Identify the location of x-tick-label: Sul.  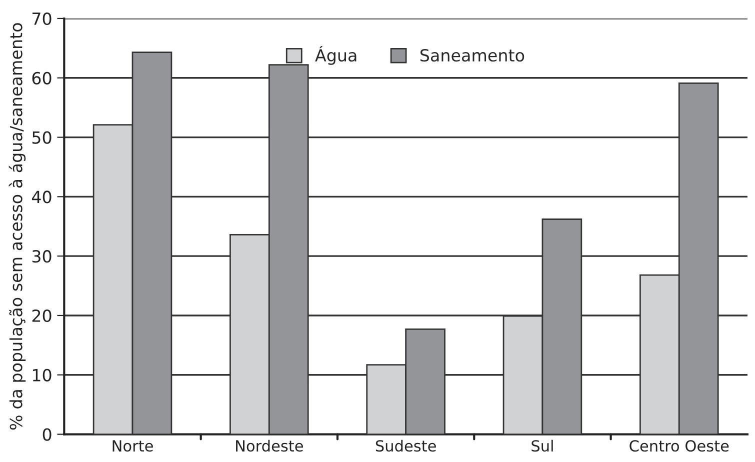
(542, 446).